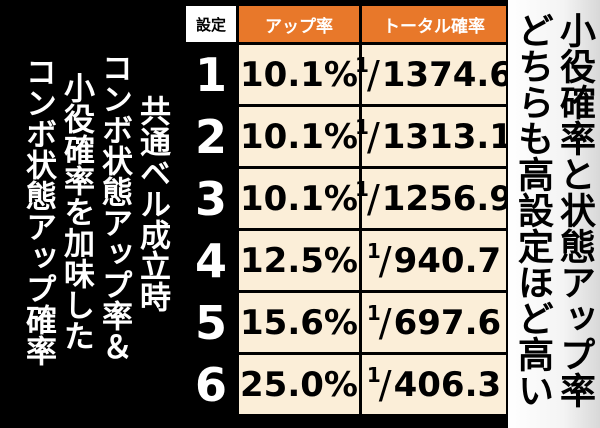  What do you see at coordinates (211, 384) in the screenshot?
I see `setting-cell: 6` at bounding box center [211, 384].